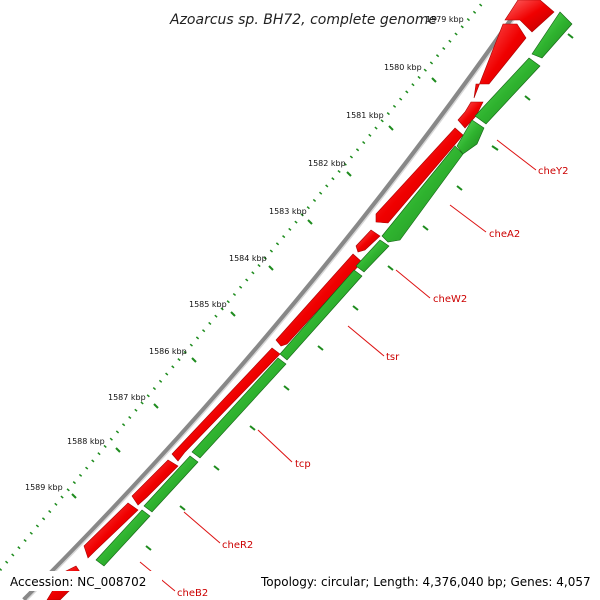 Image resolution: width=600 pixels, height=600 pixels. I want to click on tick-label: 1581 kbp, so click(365, 115).